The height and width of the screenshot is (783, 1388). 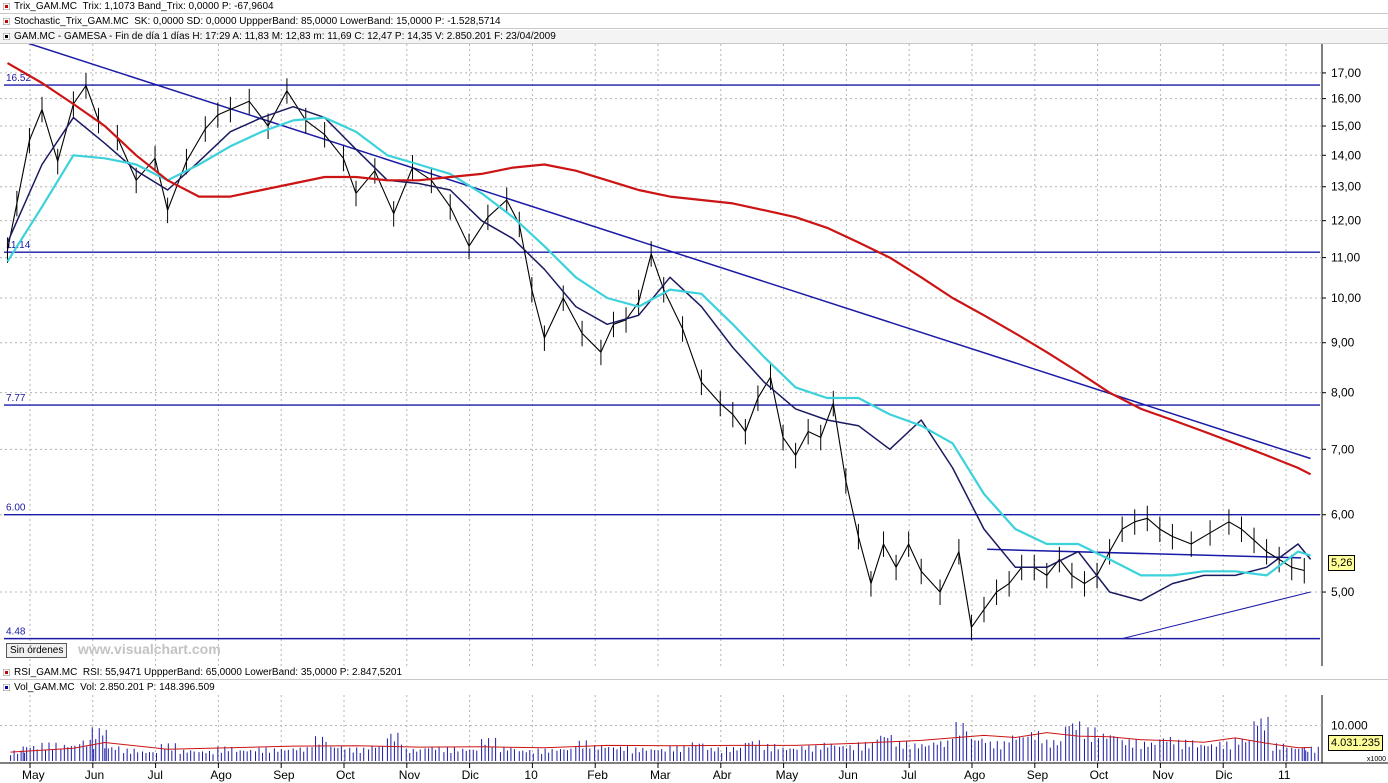 What do you see at coordinates (1284, 775) in the screenshot?
I see `time-tick-label: 11` at bounding box center [1284, 775].